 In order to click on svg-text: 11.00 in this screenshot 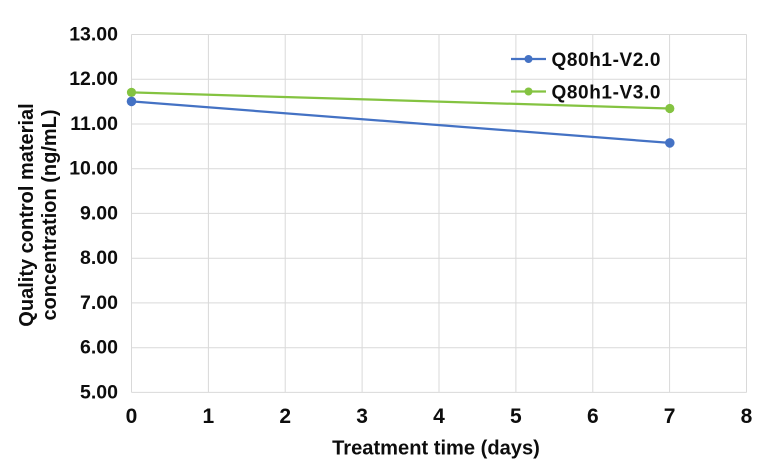, I will do `click(94, 124)`.